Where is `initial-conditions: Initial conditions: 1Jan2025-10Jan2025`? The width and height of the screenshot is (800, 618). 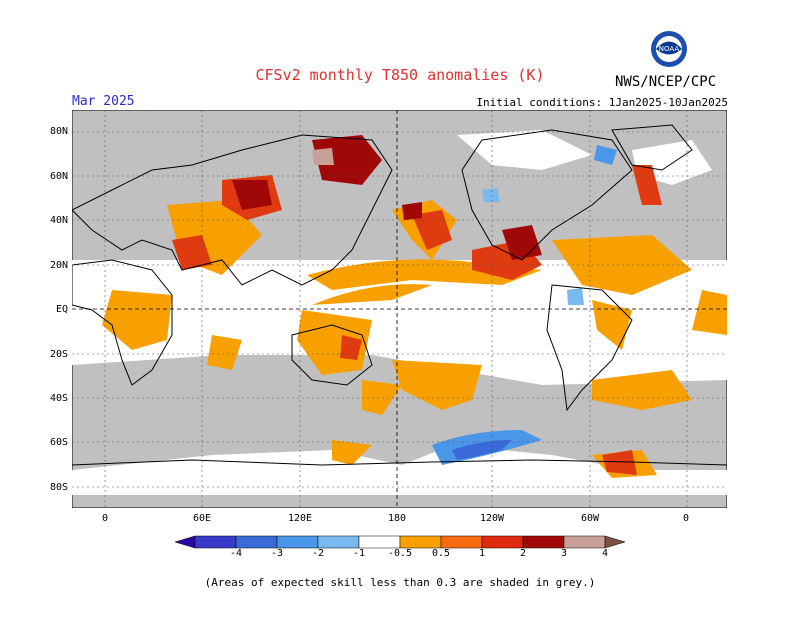
initial-conditions: Initial conditions: 1Jan2025-10Jan2025 is located at coordinates (602, 102).